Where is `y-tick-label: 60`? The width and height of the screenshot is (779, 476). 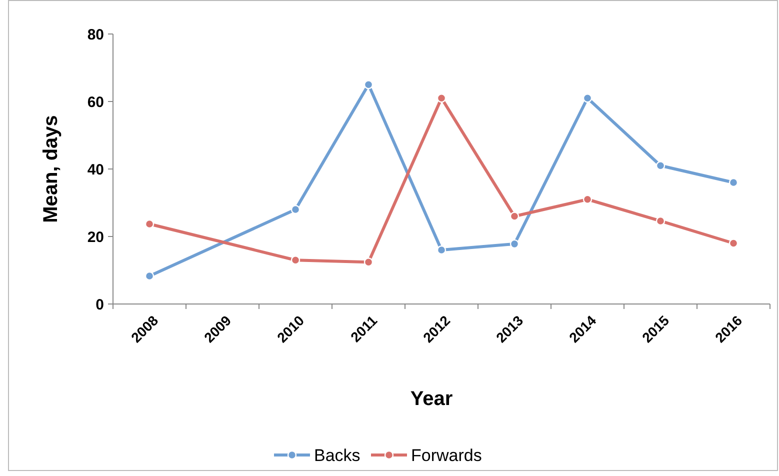
y-tick-label: 60 is located at coordinates (95, 102).